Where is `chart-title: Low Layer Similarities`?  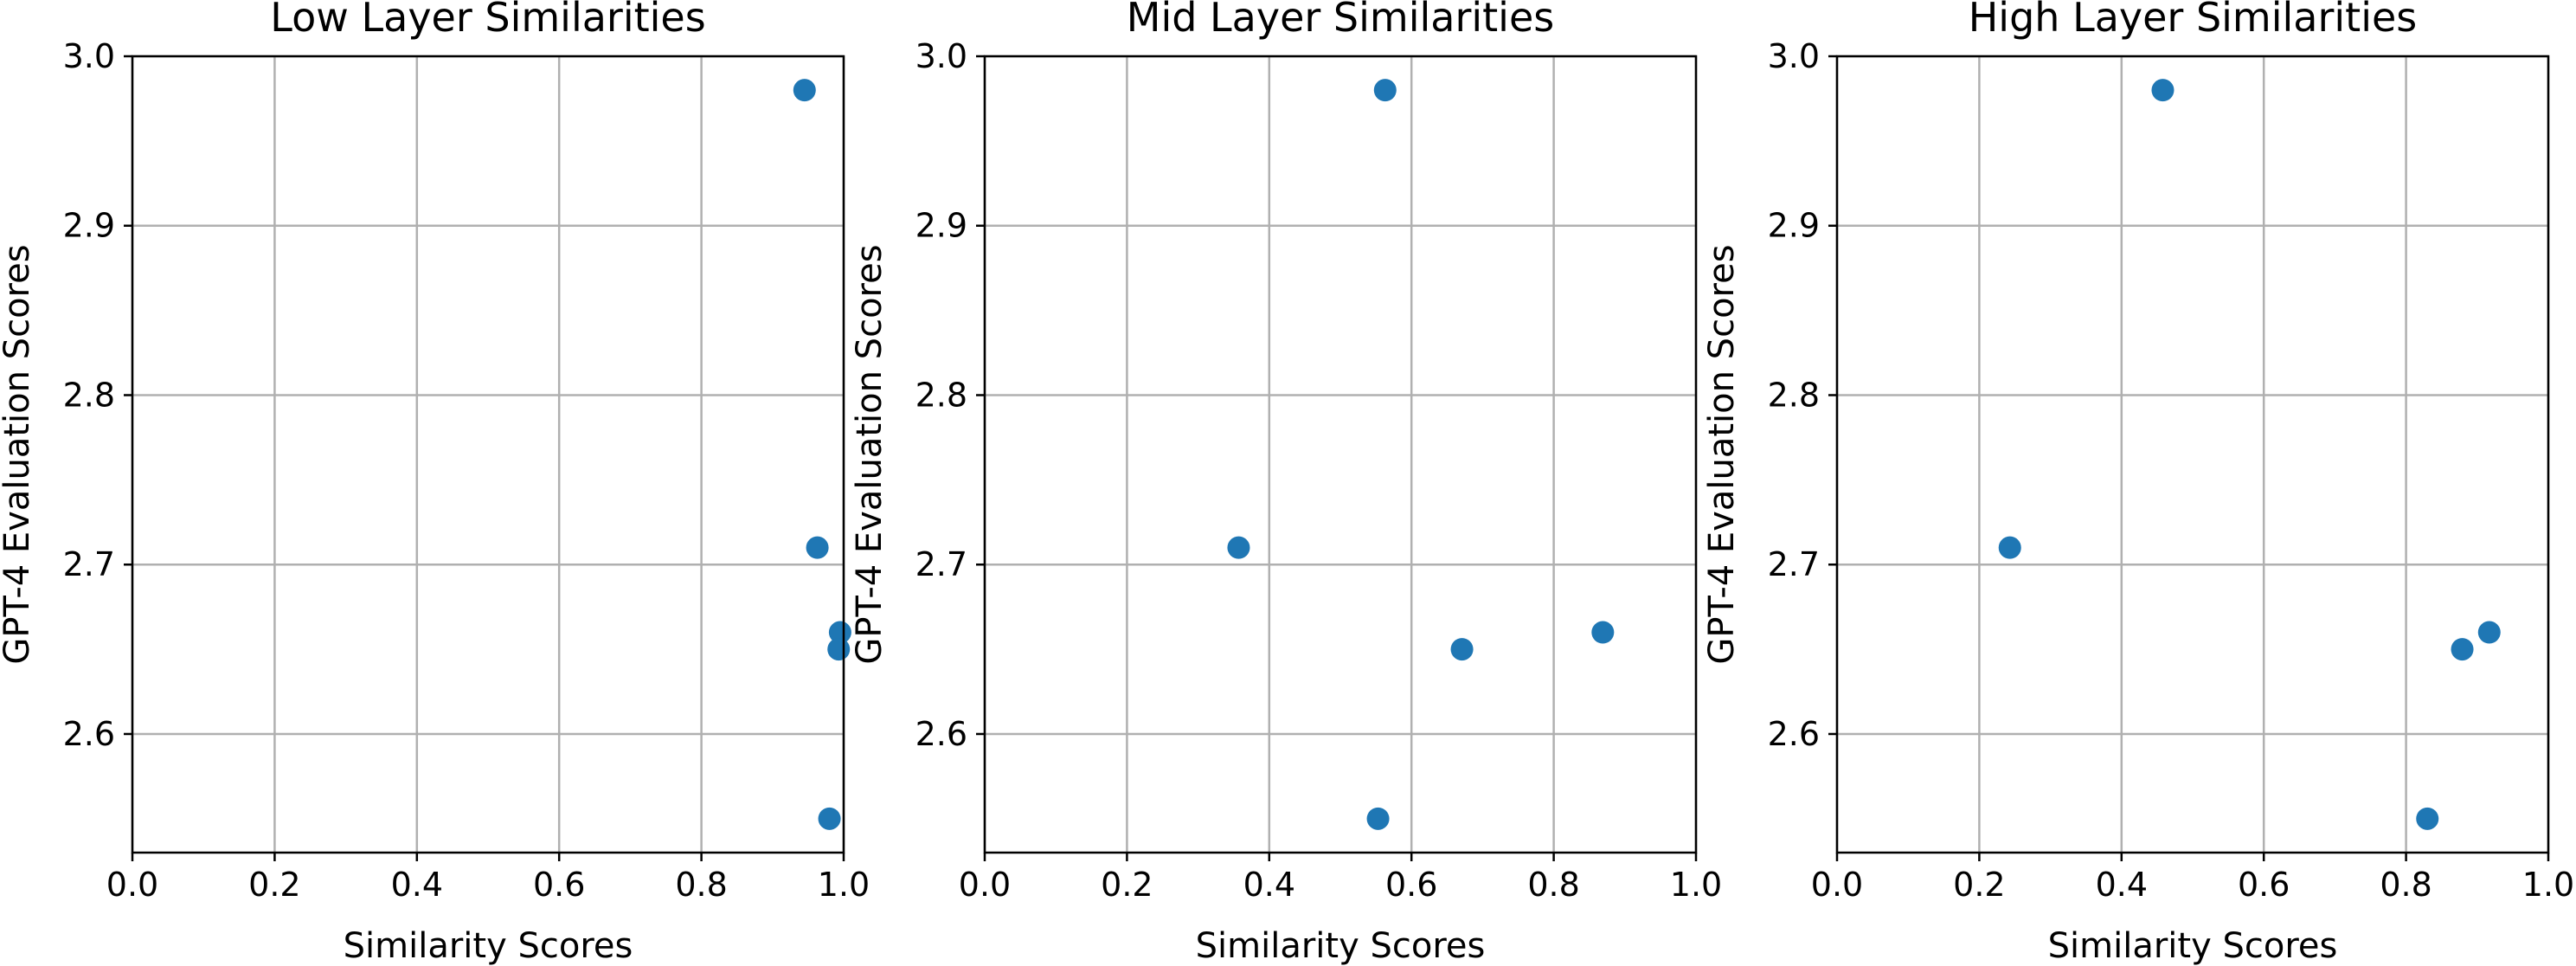
chart-title: Low Layer Similarities is located at coordinates (488, 20).